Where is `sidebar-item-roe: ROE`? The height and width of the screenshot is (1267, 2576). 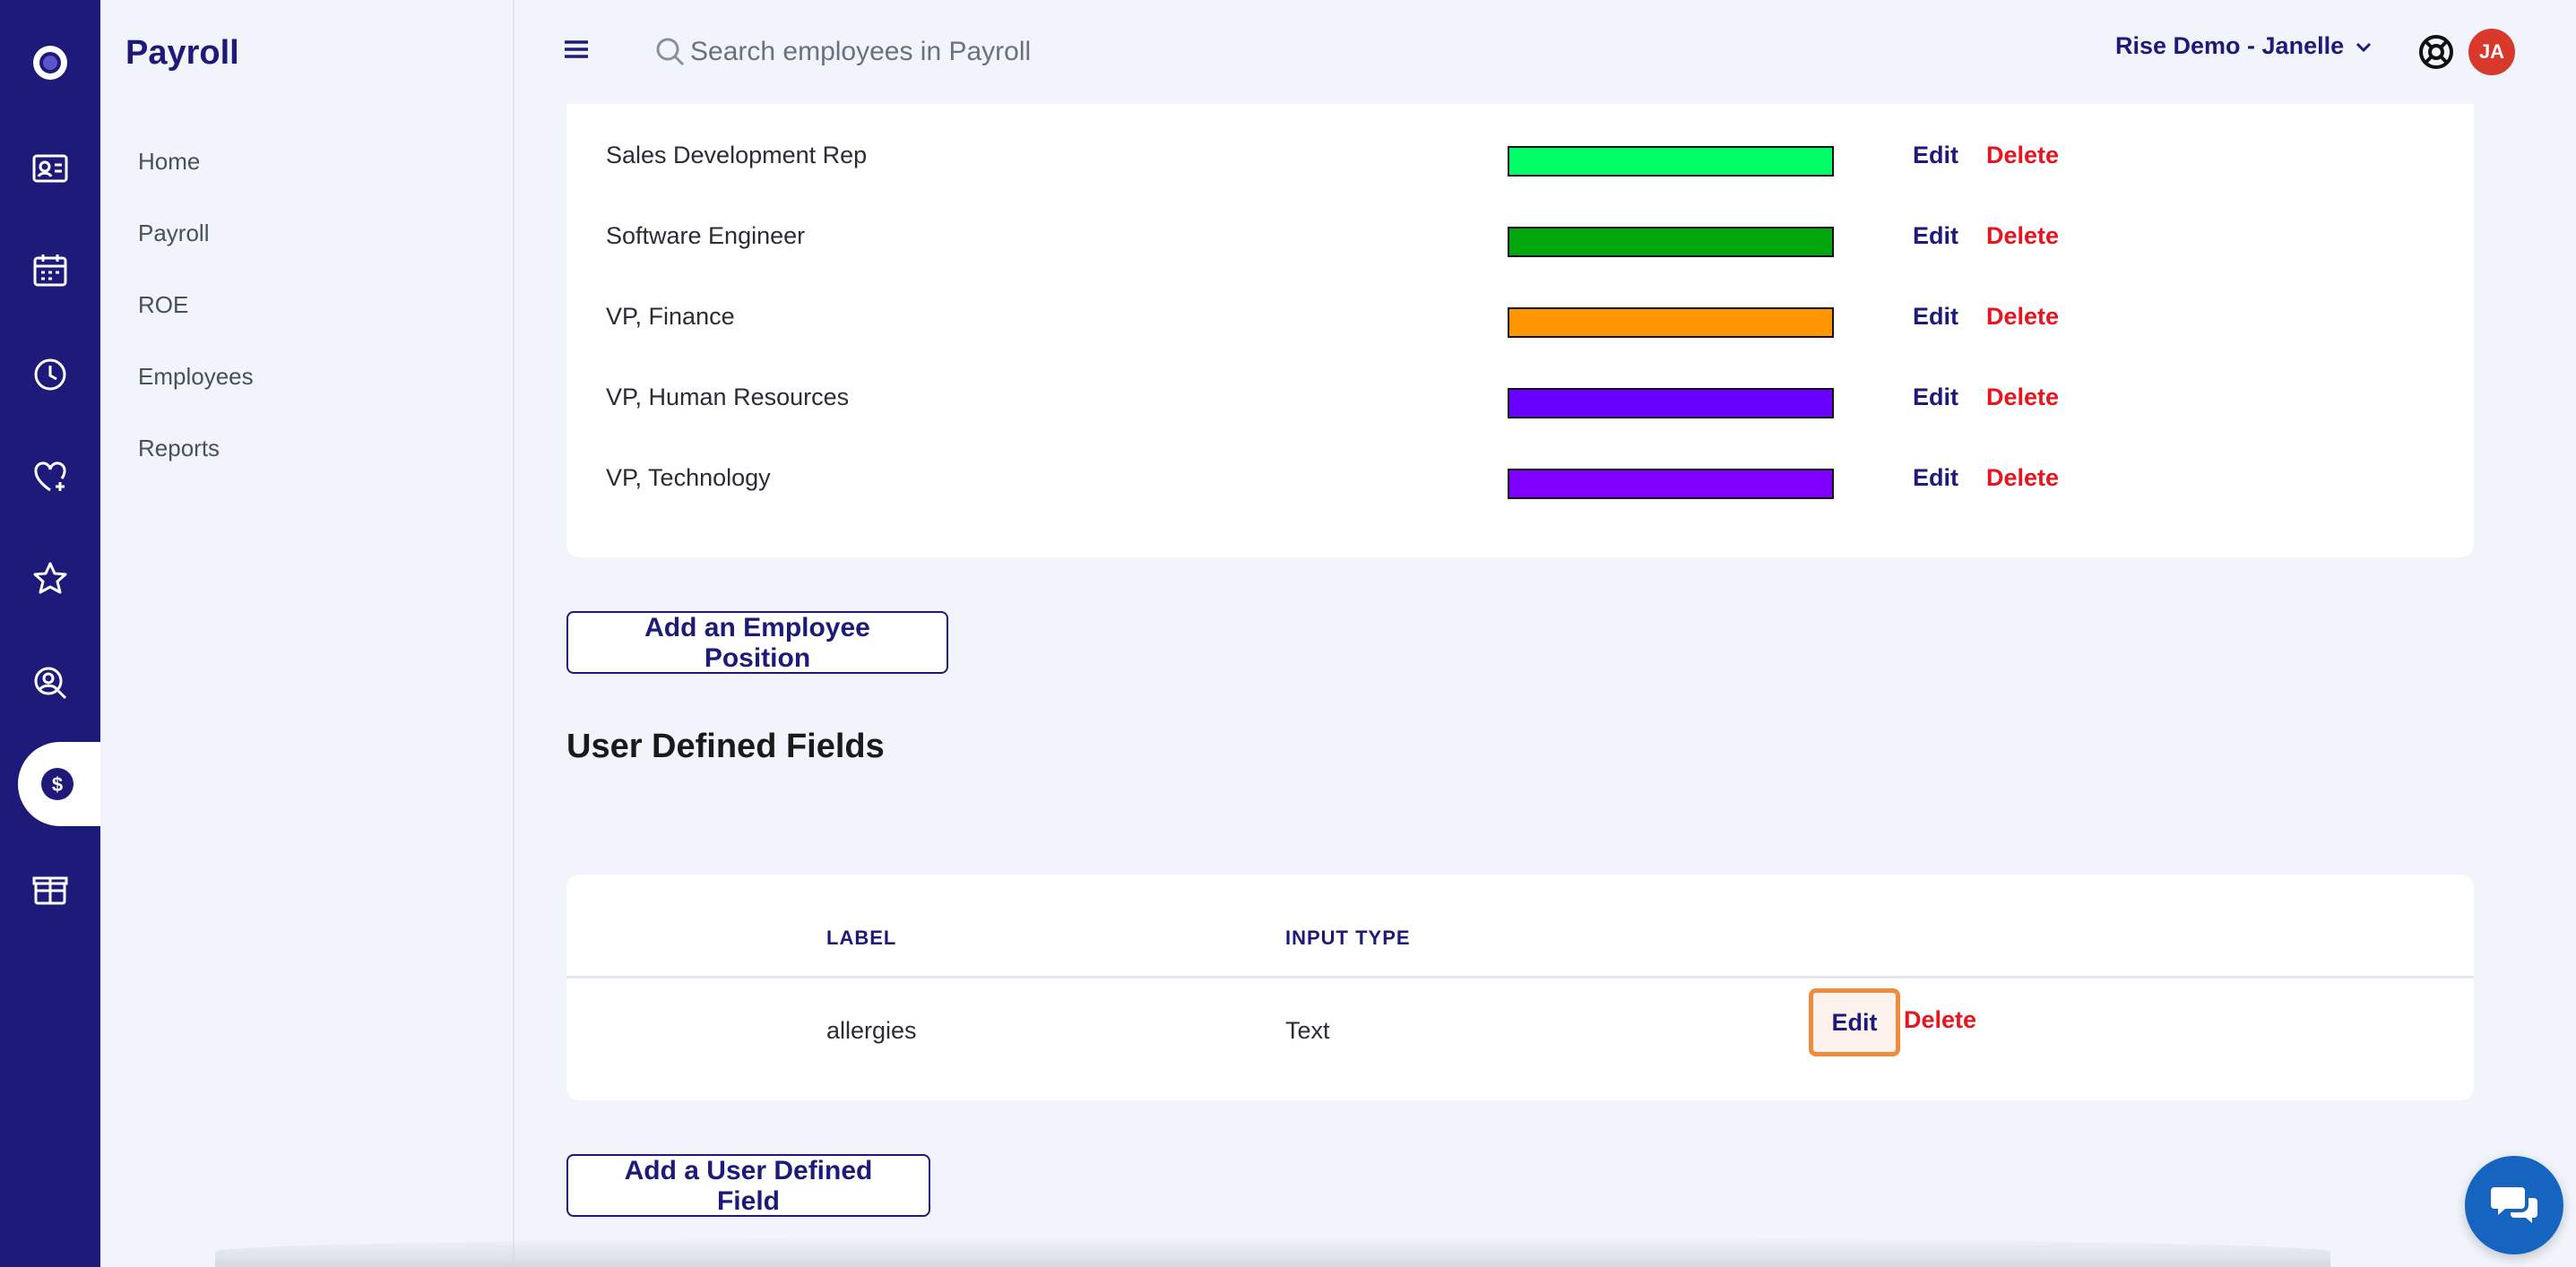 sidebar-item-roe: ROE is located at coordinates (163, 304).